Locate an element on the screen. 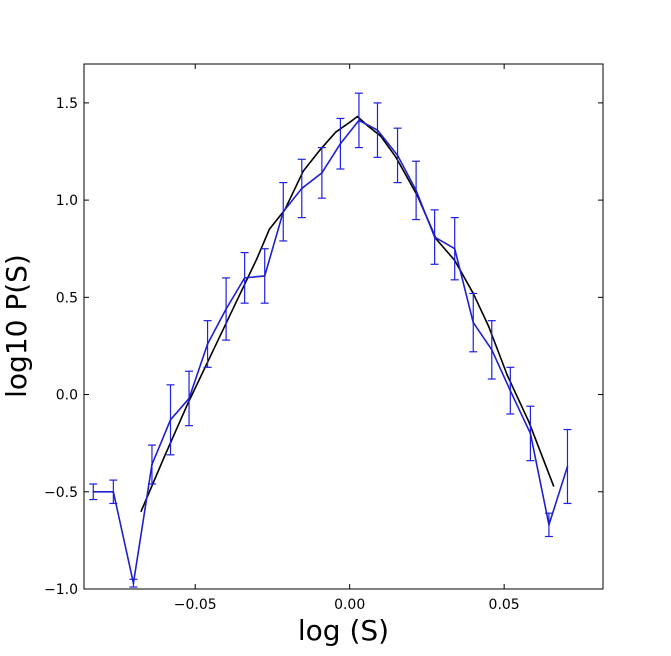  x-axis-title: log (S) is located at coordinates (343, 630).